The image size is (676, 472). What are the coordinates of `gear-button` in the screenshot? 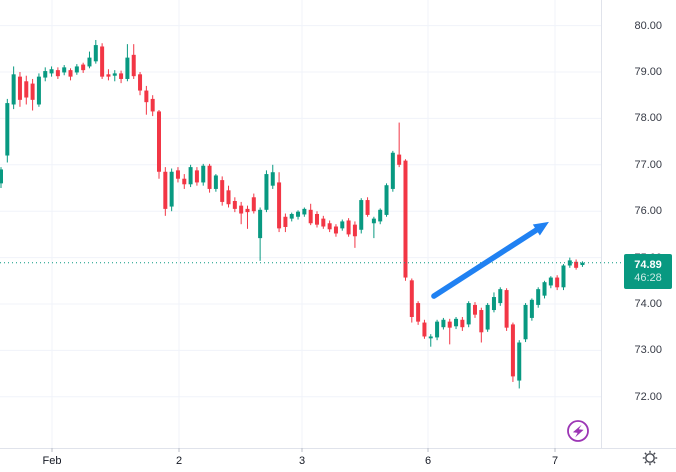 It's located at (650, 458).